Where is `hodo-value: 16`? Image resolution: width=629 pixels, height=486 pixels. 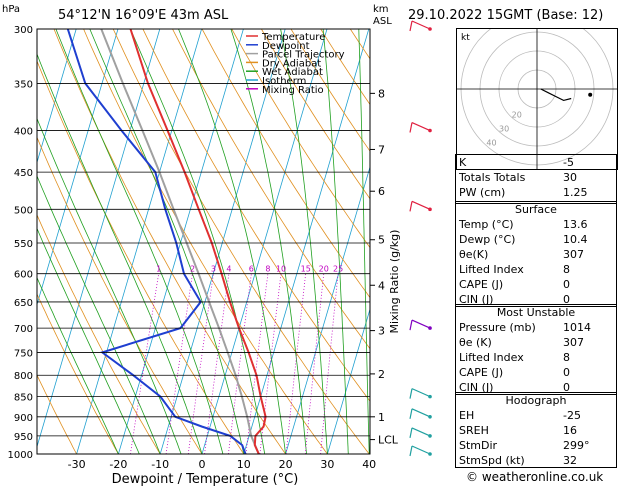 hodo-value: 16 is located at coordinates (570, 430).